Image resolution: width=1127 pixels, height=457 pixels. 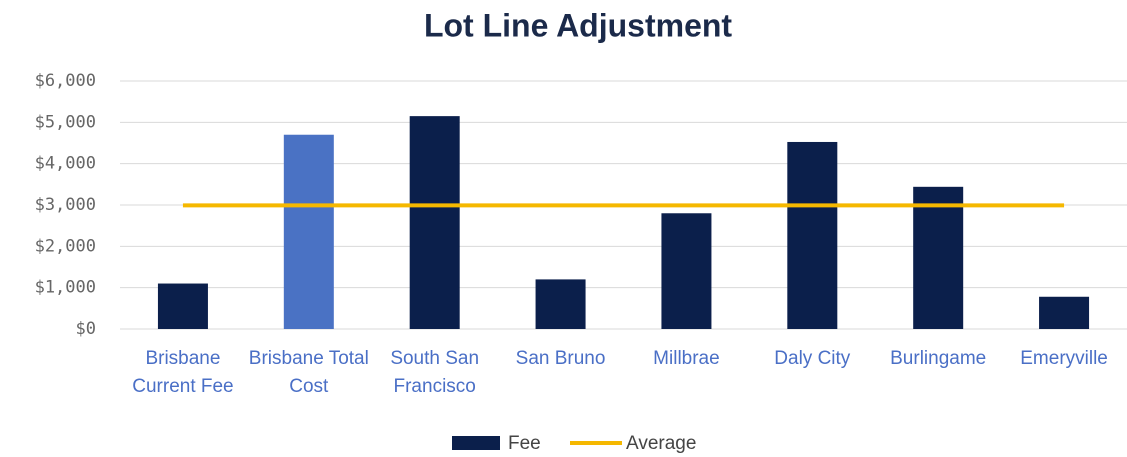 I want to click on chart-title: Lot Line Adjustment, so click(x=578, y=25).